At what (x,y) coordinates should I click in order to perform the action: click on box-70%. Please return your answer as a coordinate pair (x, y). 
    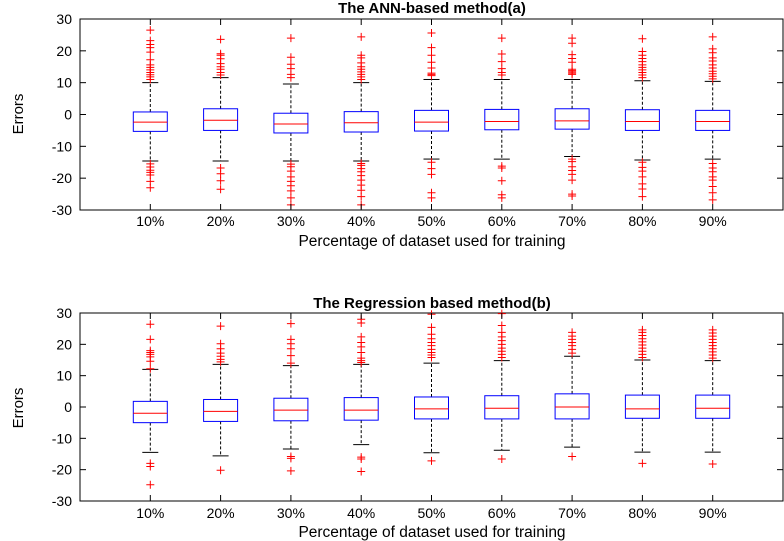
    Looking at the image, I should click on (572, 394).